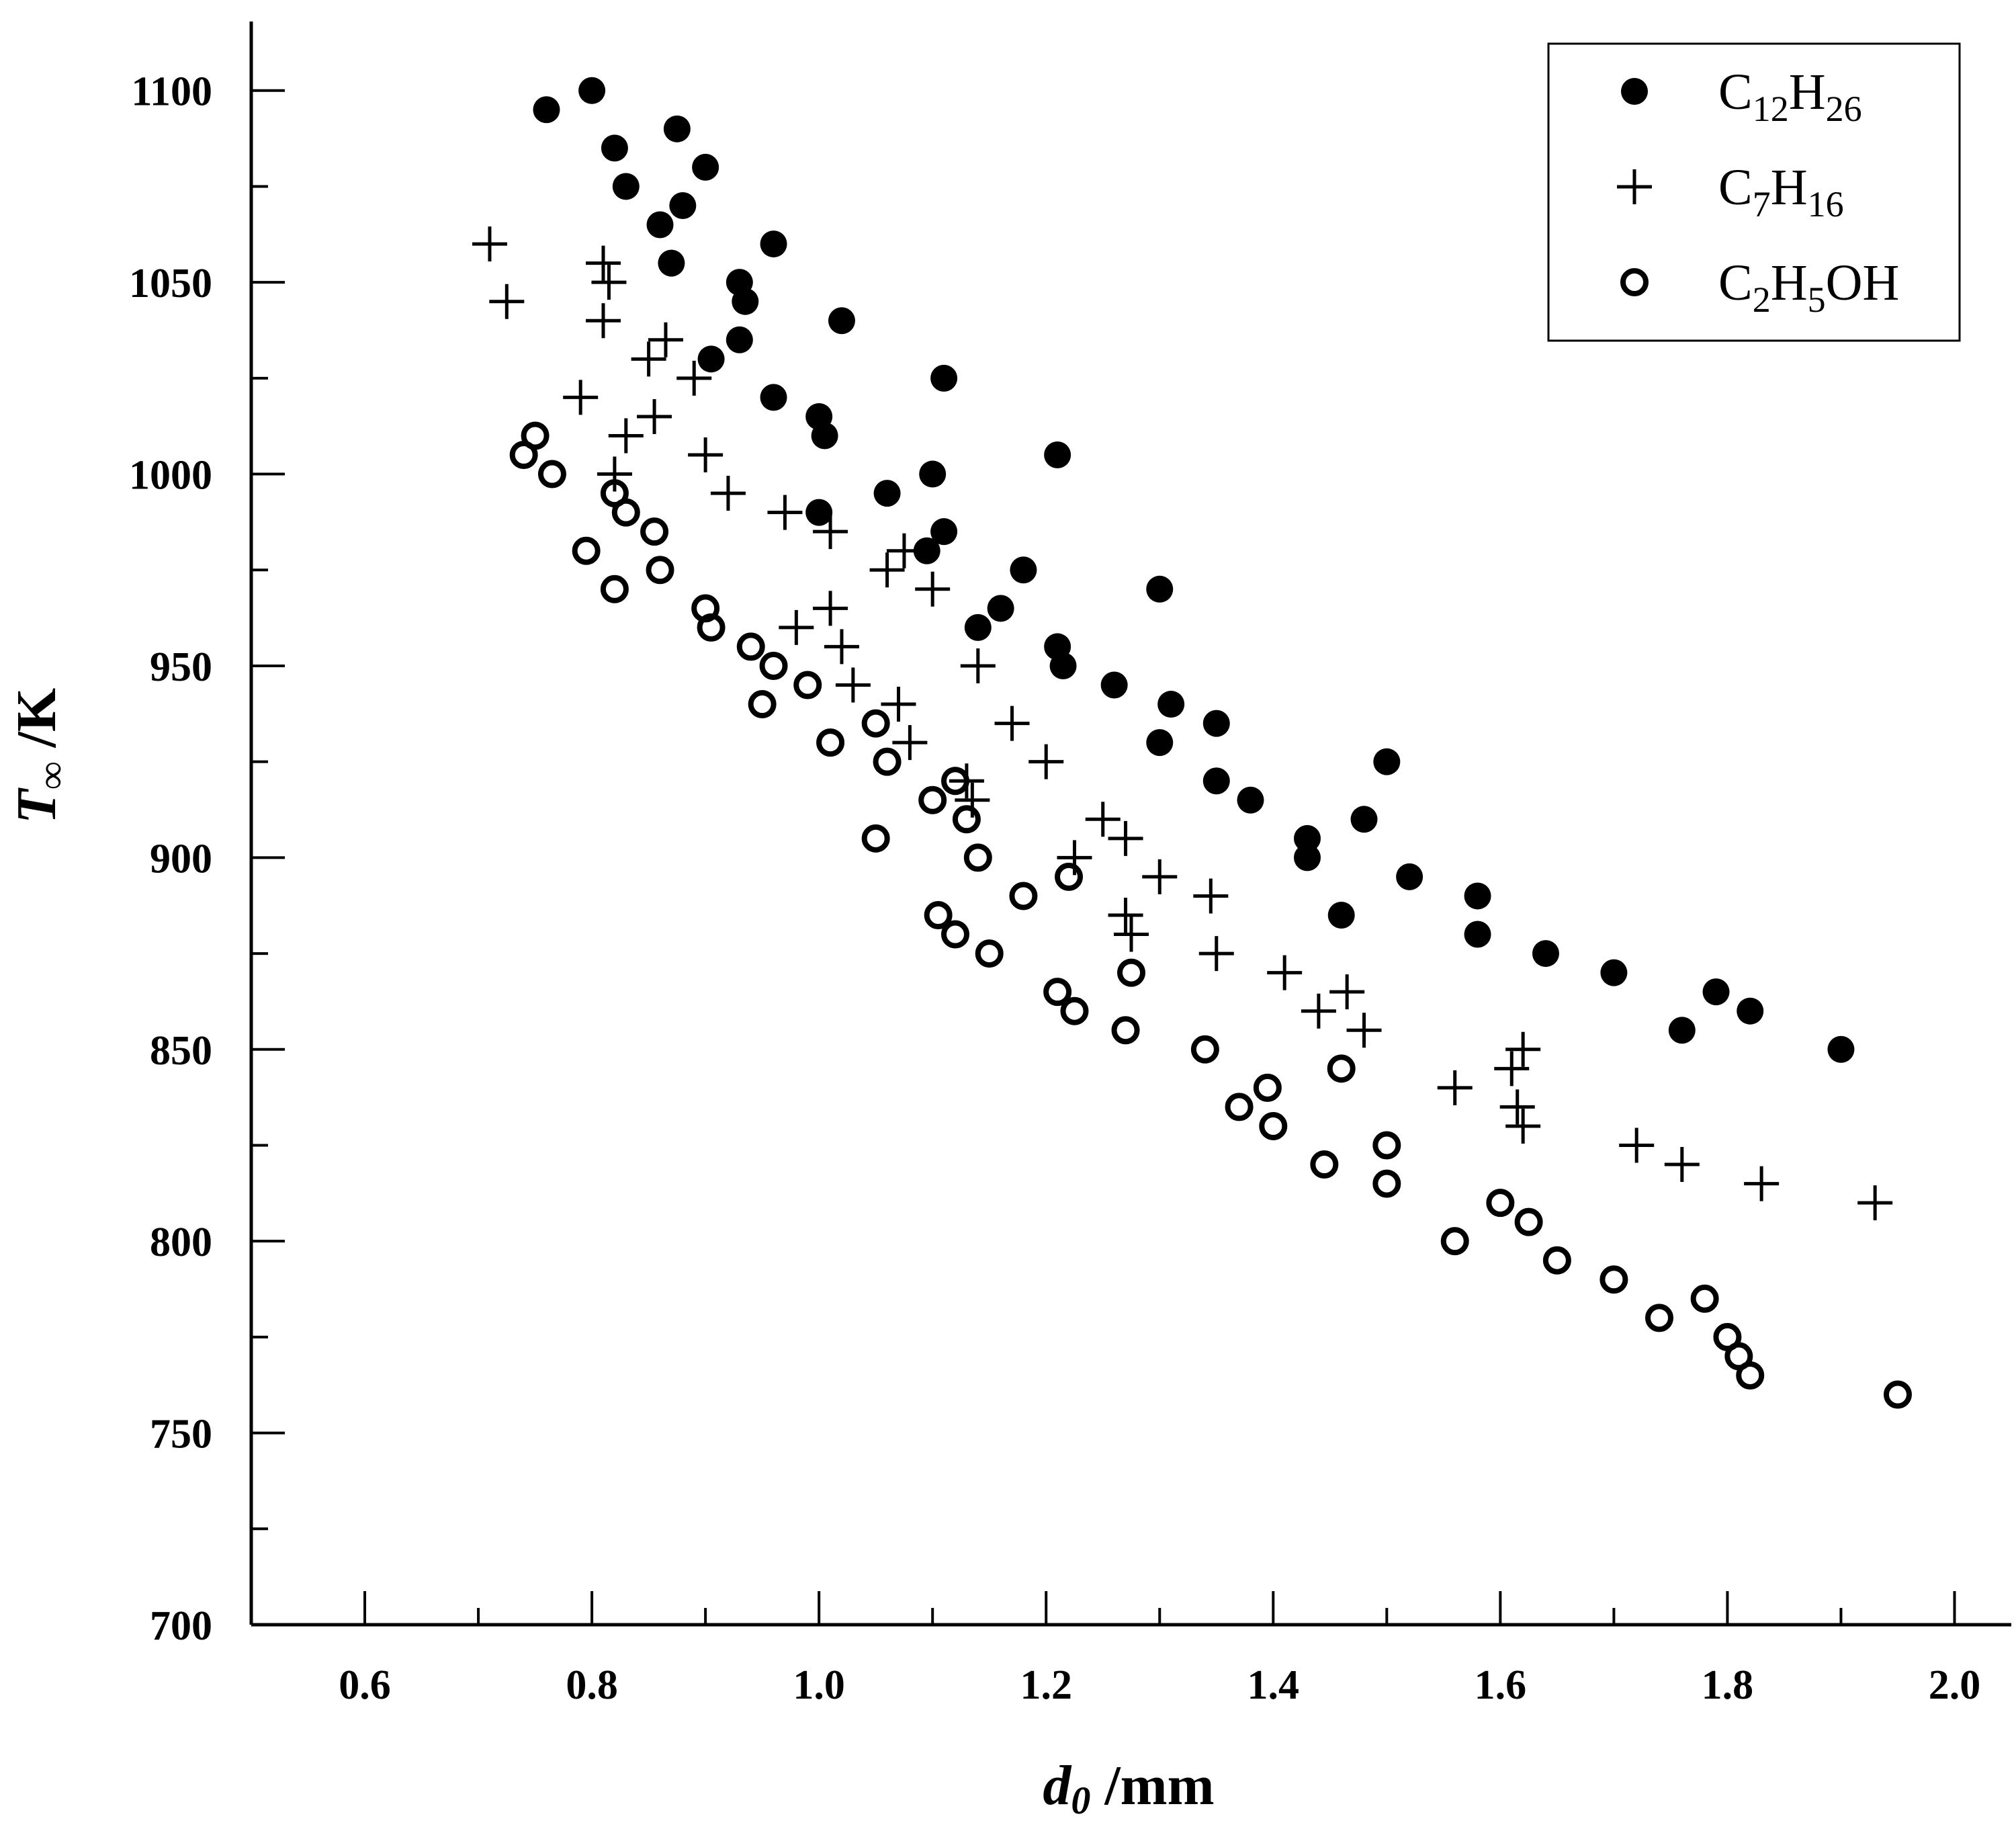  What do you see at coordinates (181, 1242) in the screenshot?
I see `y-tick-label: 800` at bounding box center [181, 1242].